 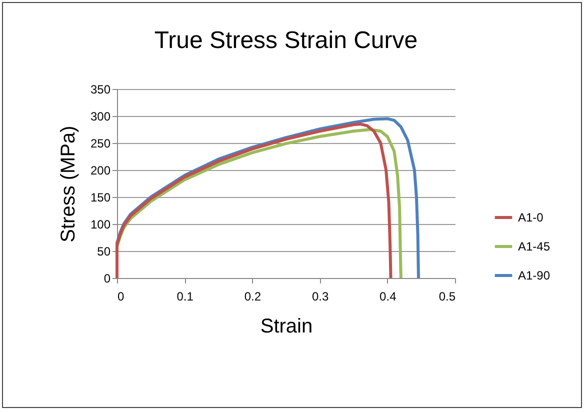 I want to click on y-axis-title: Stress (MPa), so click(x=68, y=184).